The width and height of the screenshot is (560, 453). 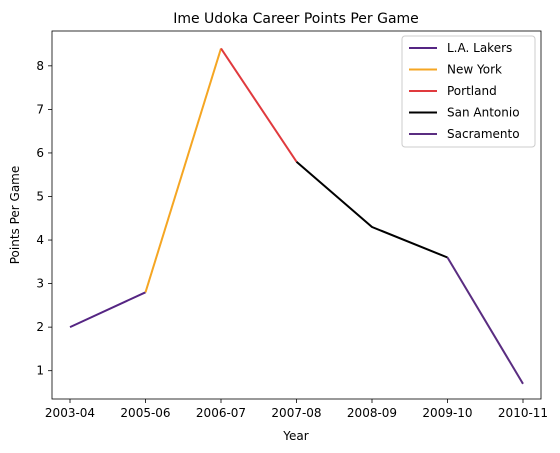 What do you see at coordinates (40, 240) in the screenshot?
I see `y-tick-label: 4` at bounding box center [40, 240].